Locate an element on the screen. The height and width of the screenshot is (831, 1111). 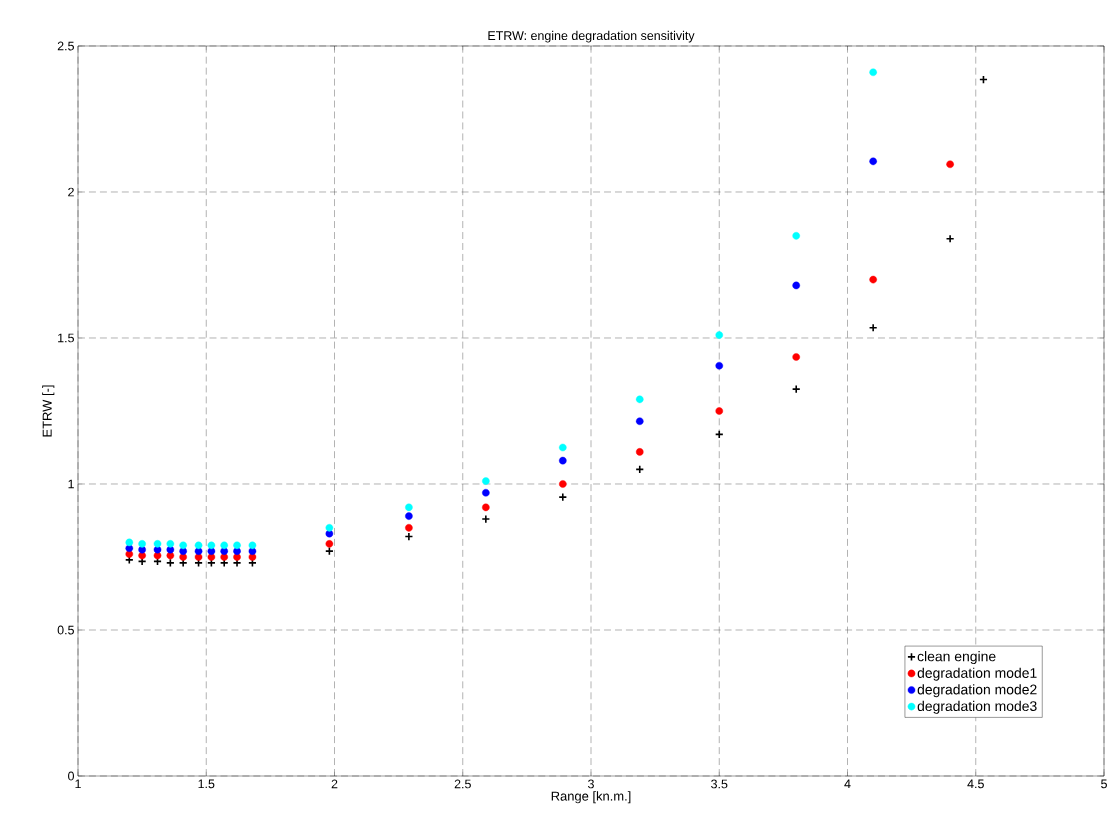
y-tick-label: 0 is located at coordinates (71, 776).